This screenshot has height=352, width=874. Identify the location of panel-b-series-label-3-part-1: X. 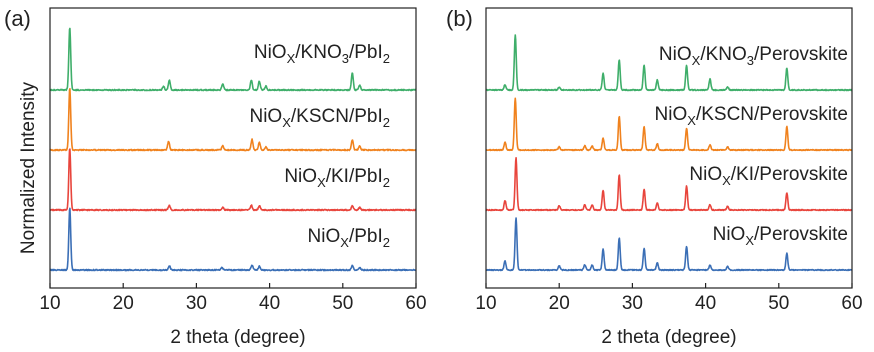
(696, 60).